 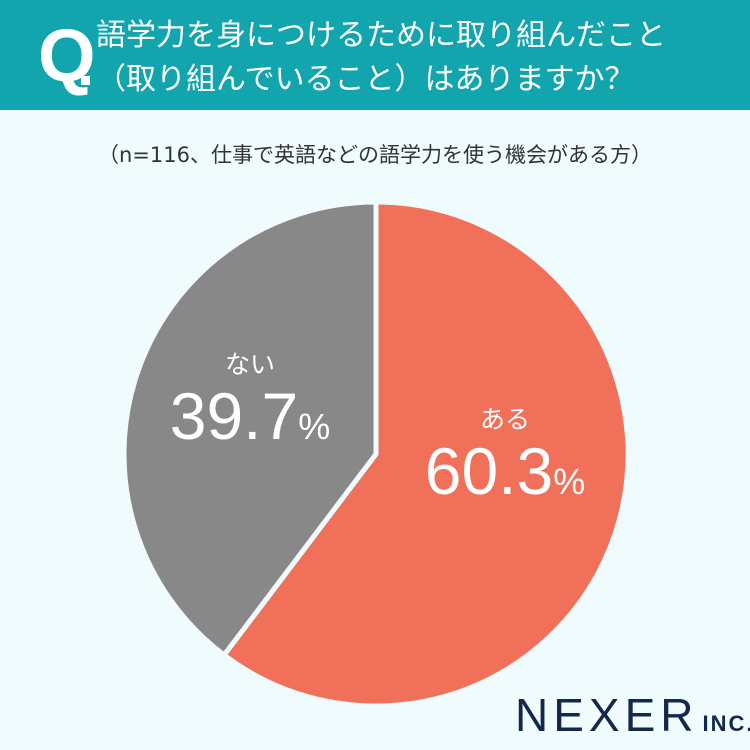 What do you see at coordinates (250, 416) in the screenshot?
I see `label-no-value: 39.7%` at bounding box center [250, 416].